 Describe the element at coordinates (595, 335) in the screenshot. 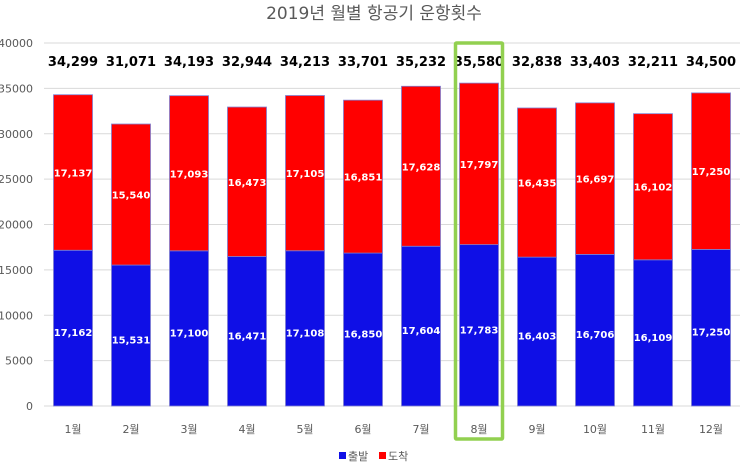

I see `bar-label-departure: 16,706` at that location.